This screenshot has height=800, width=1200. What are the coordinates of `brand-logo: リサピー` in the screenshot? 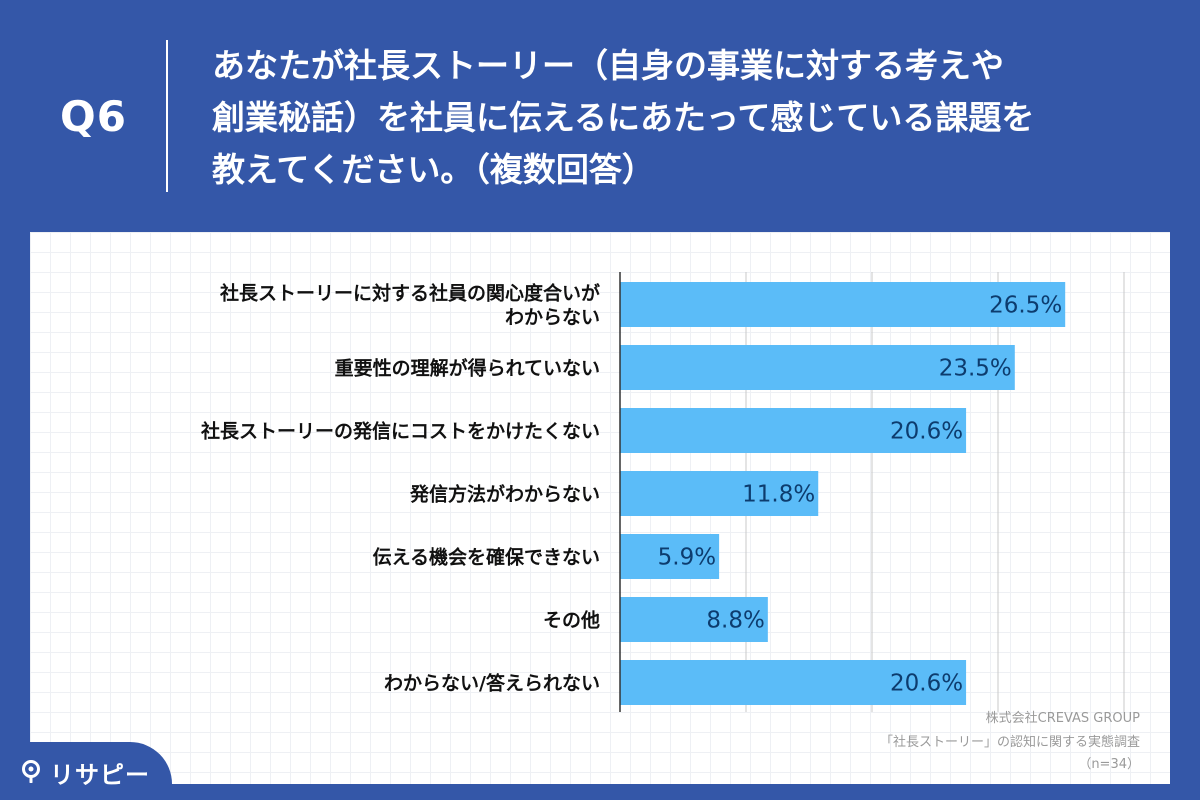 It's located at (86, 771).